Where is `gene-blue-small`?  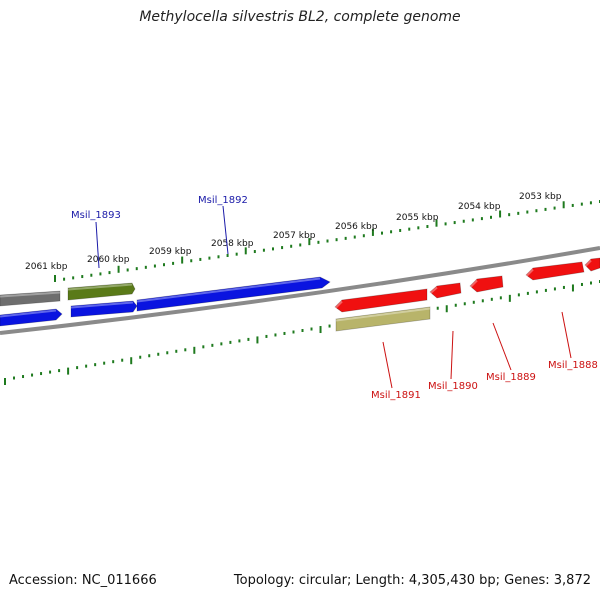
gene-blue-small is located at coordinates (104, 309).